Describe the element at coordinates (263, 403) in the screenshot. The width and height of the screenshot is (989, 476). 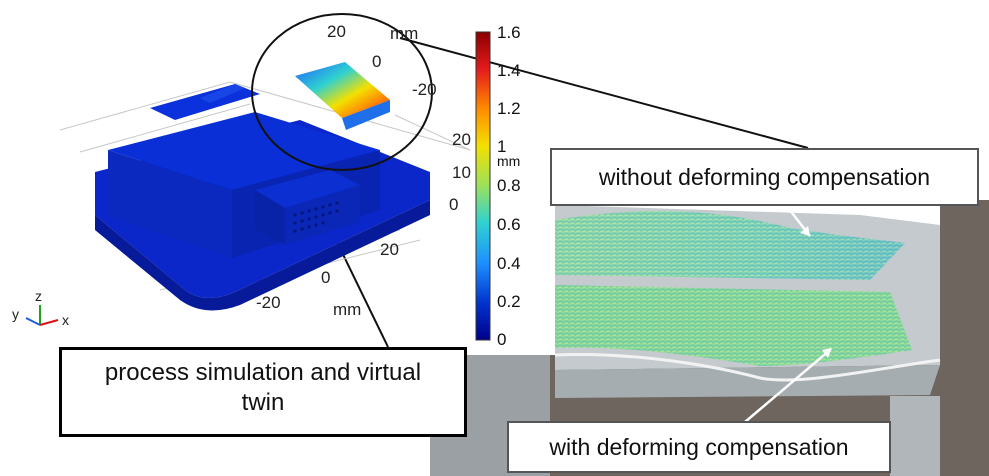
I see `callout-process-line2: twin` at that location.